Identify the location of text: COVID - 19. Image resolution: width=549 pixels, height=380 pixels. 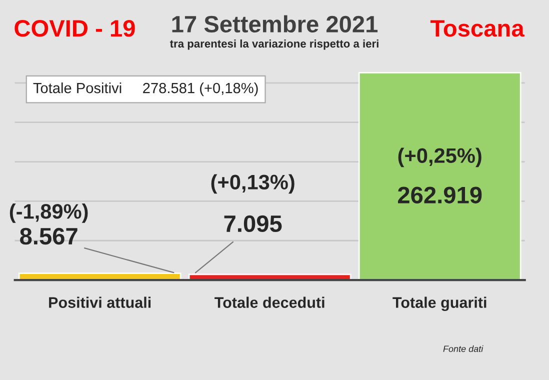
(74, 28).